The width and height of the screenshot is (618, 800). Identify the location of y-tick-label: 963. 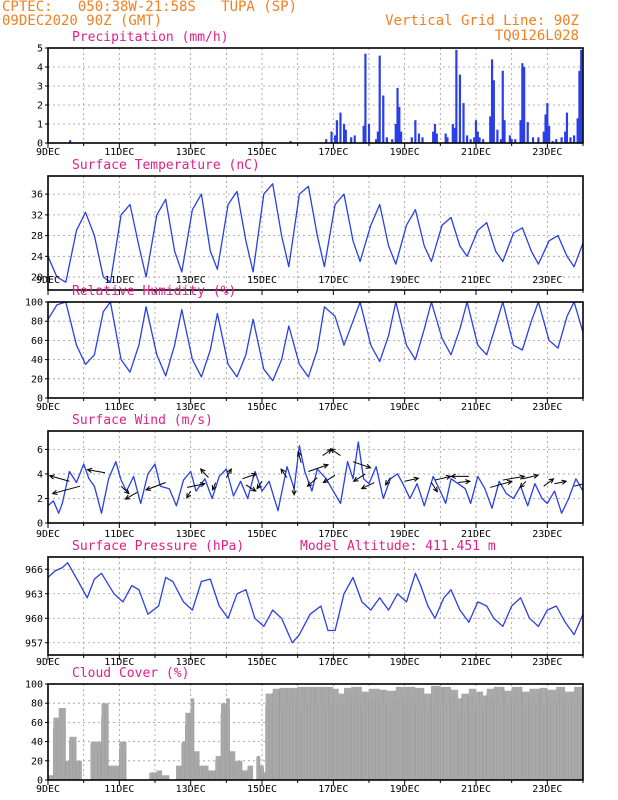
(34, 594).